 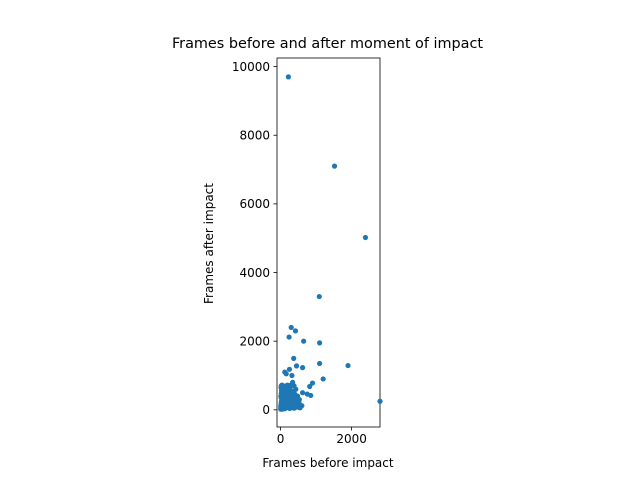 What do you see at coordinates (209, 243) in the screenshot?
I see `y-axis-label: Frames after impact` at bounding box center [209, 243].